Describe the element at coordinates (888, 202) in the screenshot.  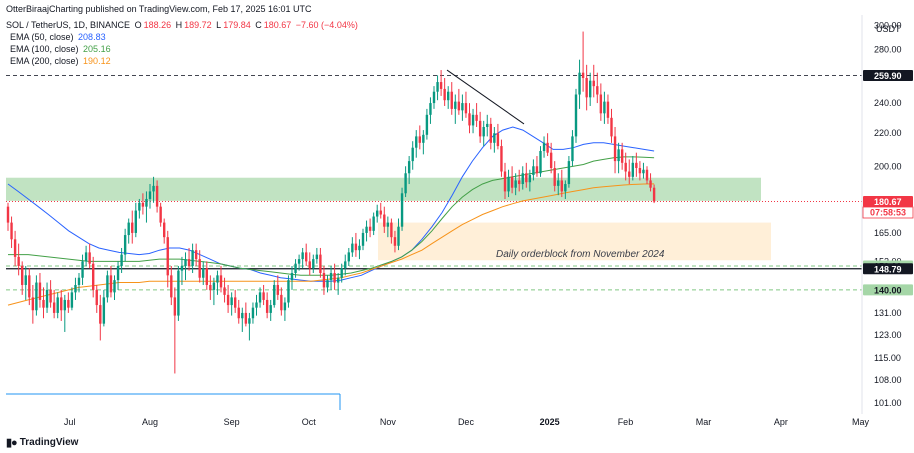
I see `price-badge-text: 180.67` at that location.